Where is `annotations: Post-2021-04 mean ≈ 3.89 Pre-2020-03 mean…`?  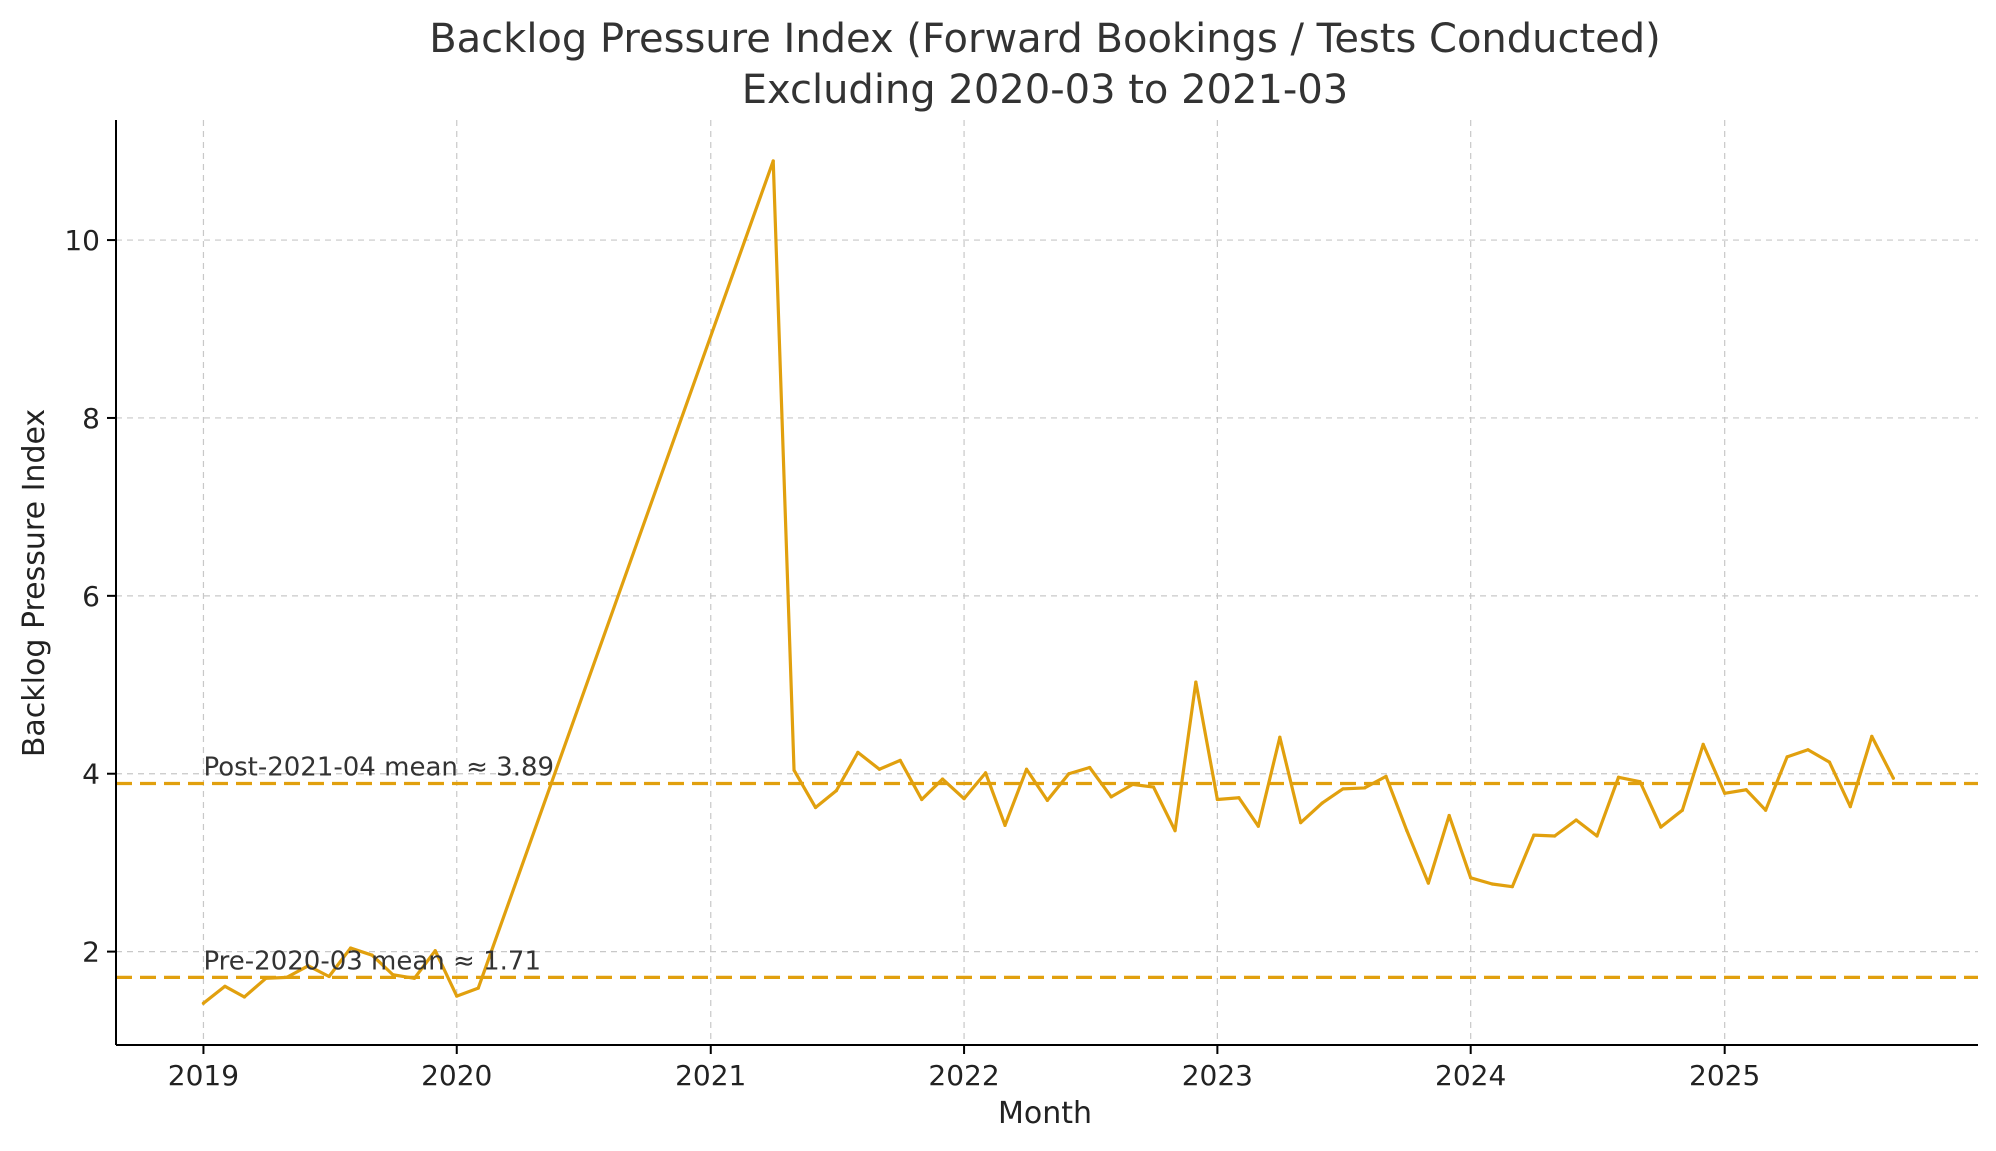
annotations: Post-2021-04 mean ≈ 3.89 Pre-2020-03 mean… is located at coordinates (378, 865).